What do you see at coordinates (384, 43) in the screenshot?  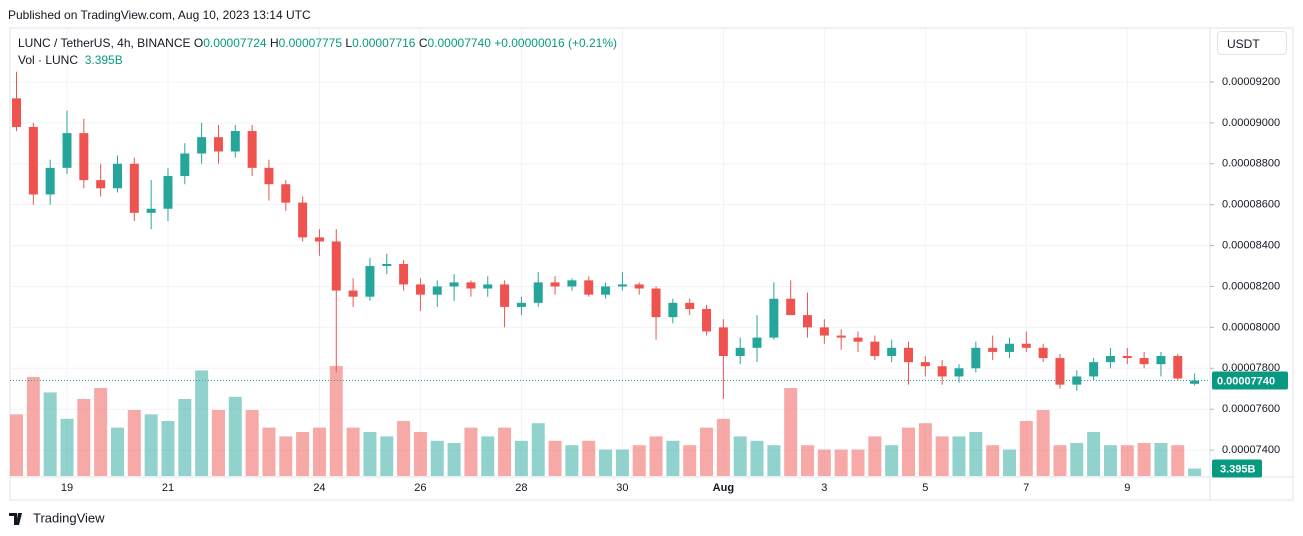 I see `l-value: 0.00007716` at bounding box center [384, 43].